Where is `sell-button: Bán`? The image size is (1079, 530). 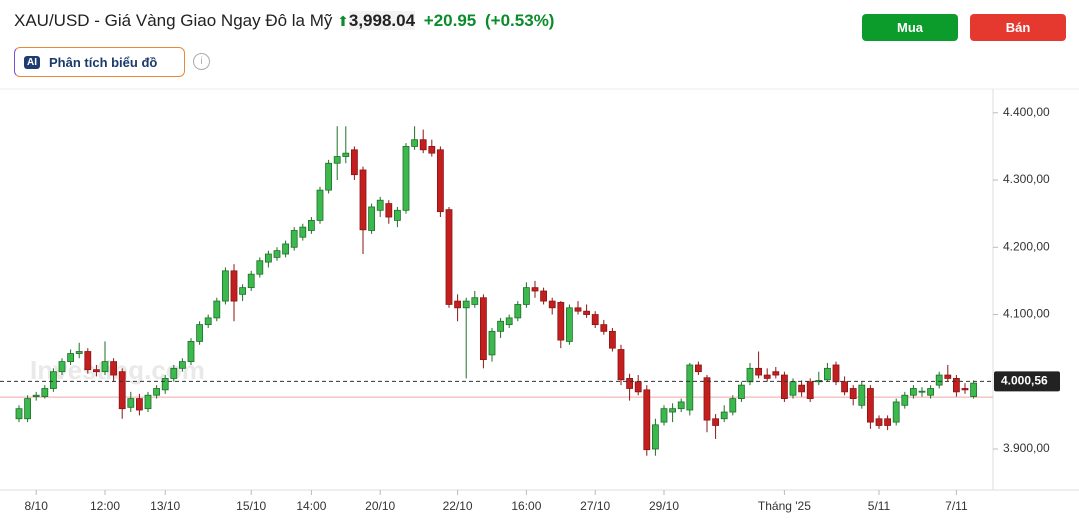
sell-button: Bán is located at coordinates (1018, 27).